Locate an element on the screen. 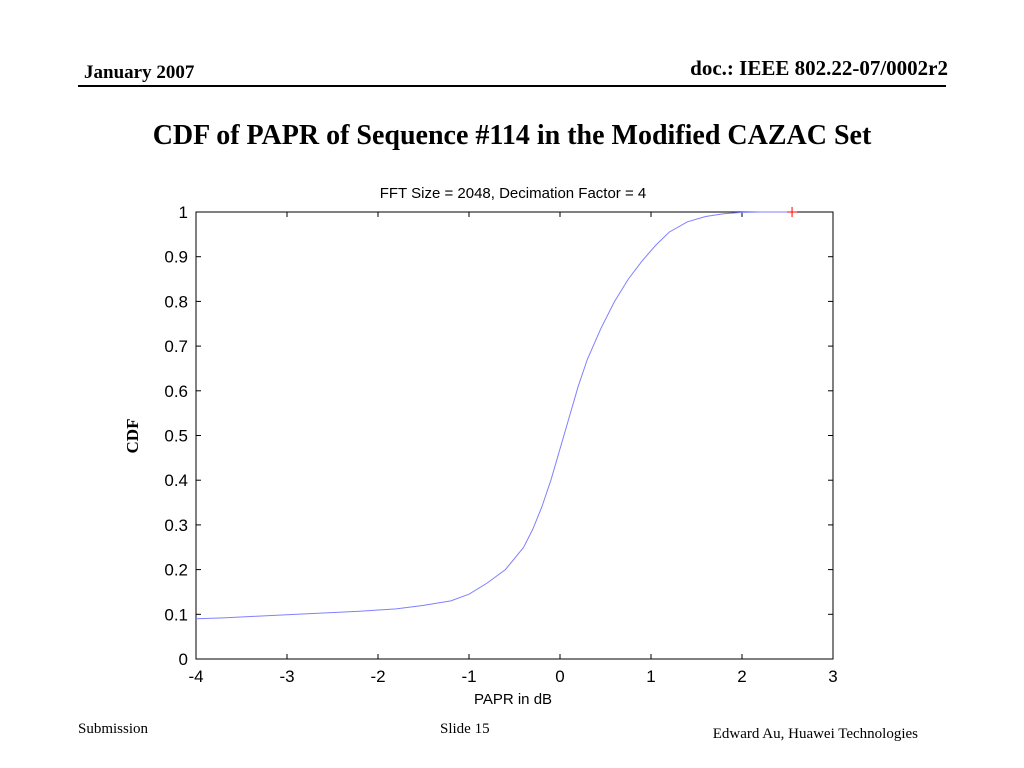 Image resolution: width=1024 pixels, height=768 pixels. x-axis-label: PAPR in dB is located at coordinates (513, 699).